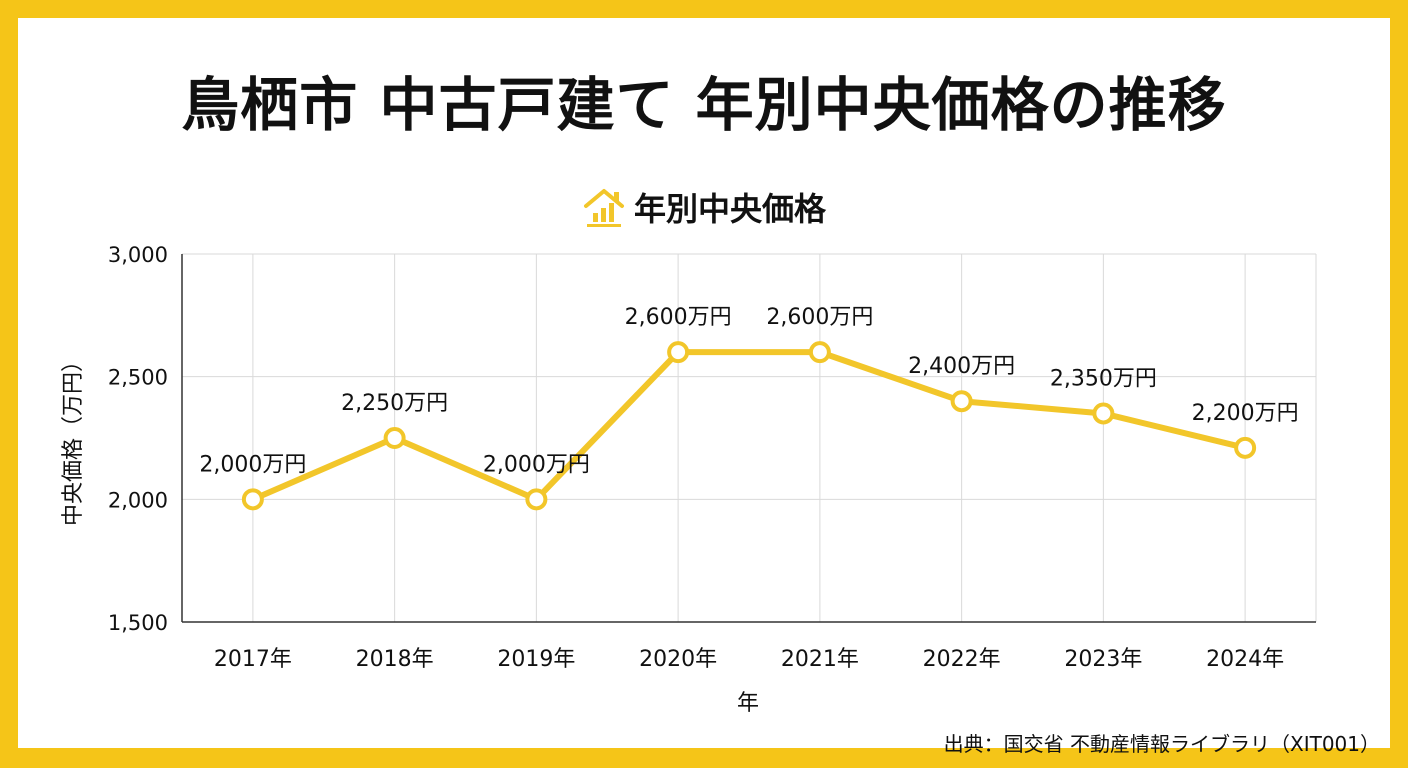  I want to click on subtitle-text: 年別中央価格, so click(729, 209).